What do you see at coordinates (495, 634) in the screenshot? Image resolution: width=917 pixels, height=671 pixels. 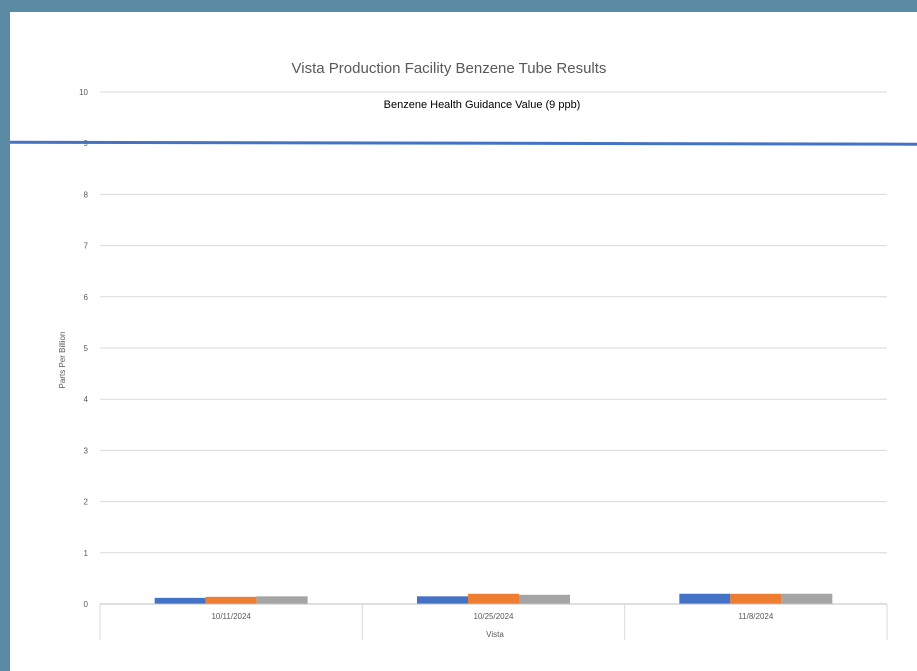 I see `x-axis-title: Vista` at bounding box center [495, 634].